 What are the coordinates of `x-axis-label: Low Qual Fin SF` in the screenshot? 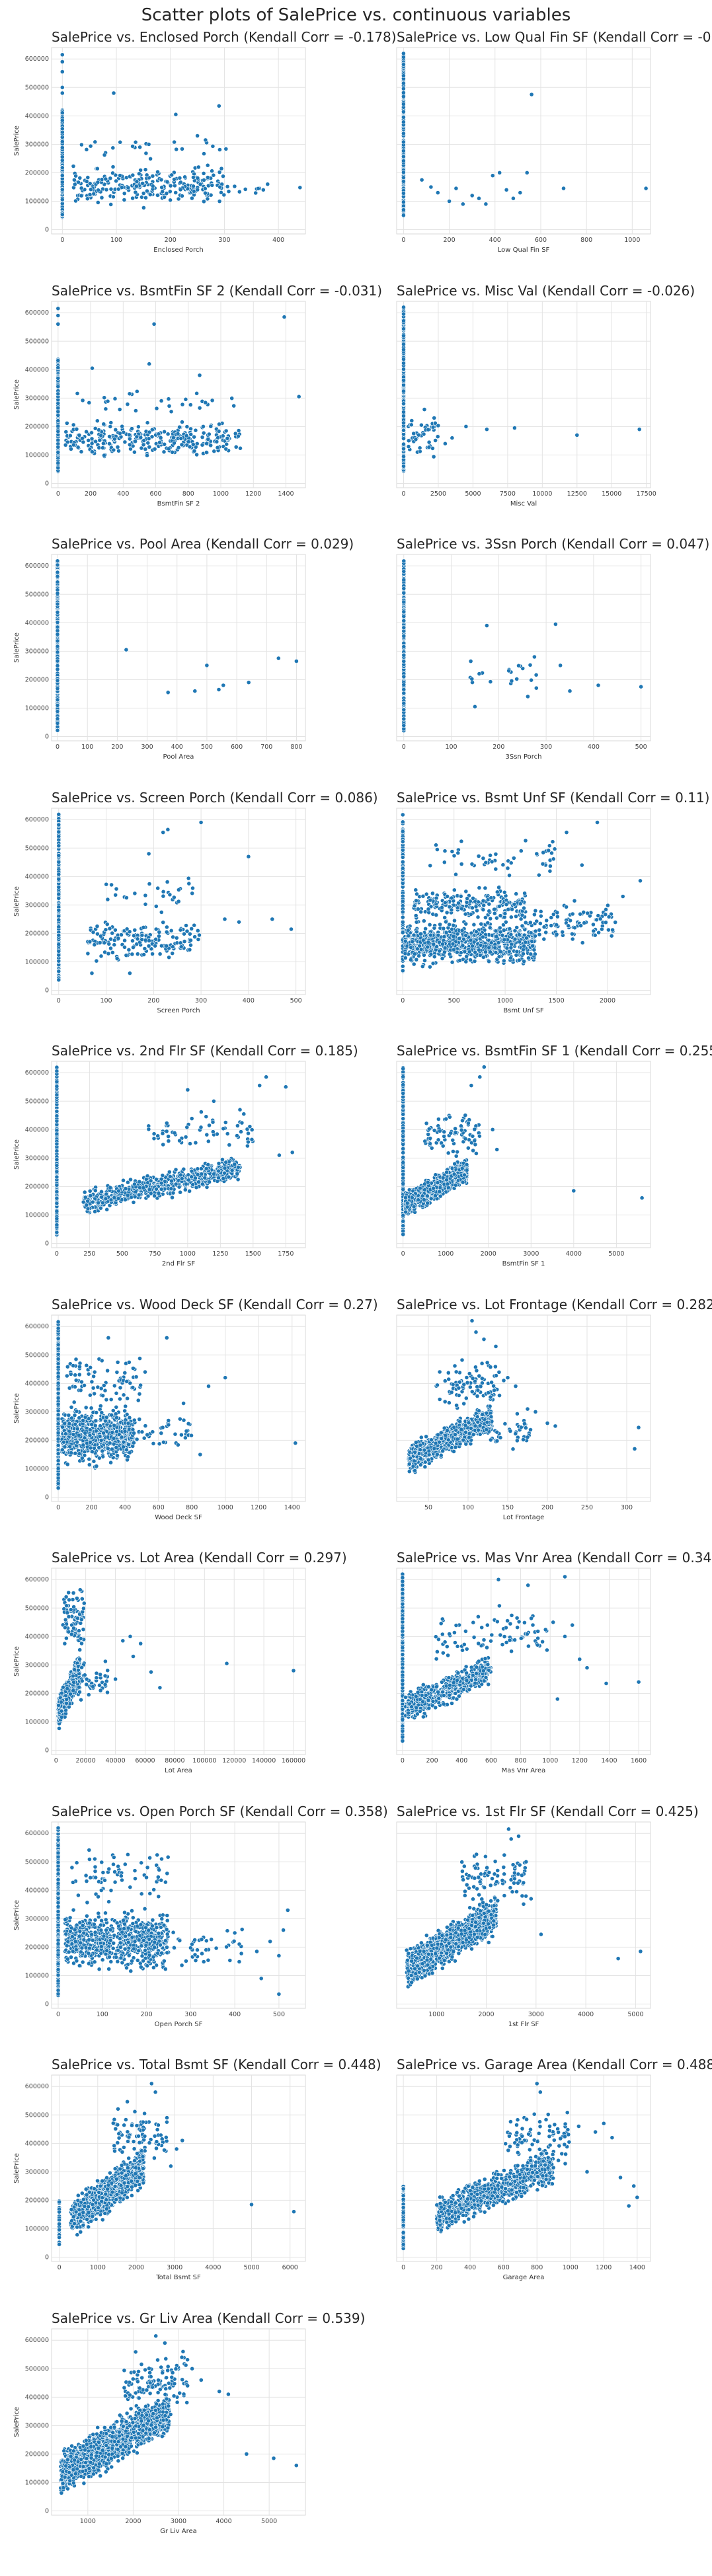 It's located at (524, 250).